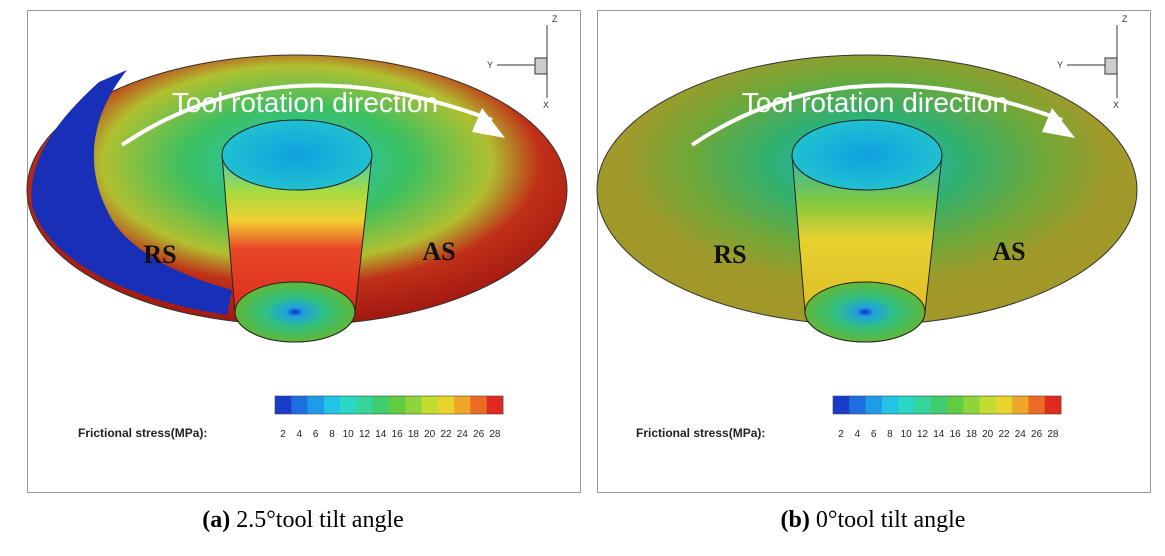 Image resolution: width=1165 pixels, height=556 pixels. Describe the element at coordinates (320, 520) in the screenshot. I see `caption-text: 2.5°tool tilt angle` at that location.